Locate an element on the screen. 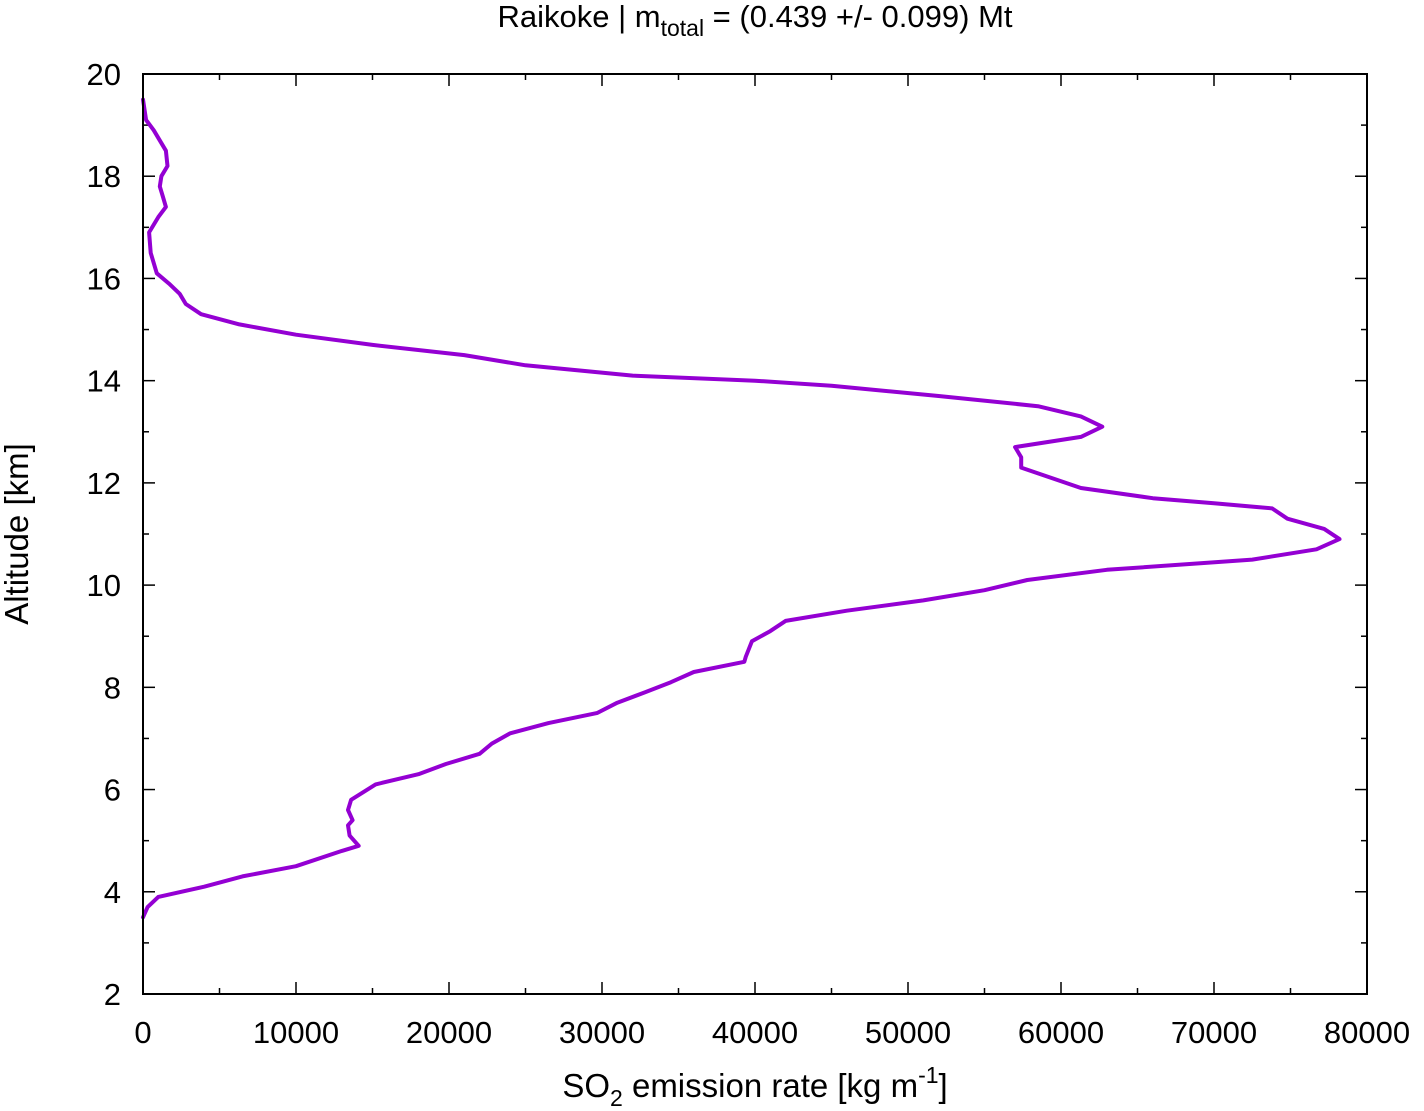 This screenshot has height=1111, width=1424. y-axis-label: Altitude [km] is located at coordinates (17, 534).